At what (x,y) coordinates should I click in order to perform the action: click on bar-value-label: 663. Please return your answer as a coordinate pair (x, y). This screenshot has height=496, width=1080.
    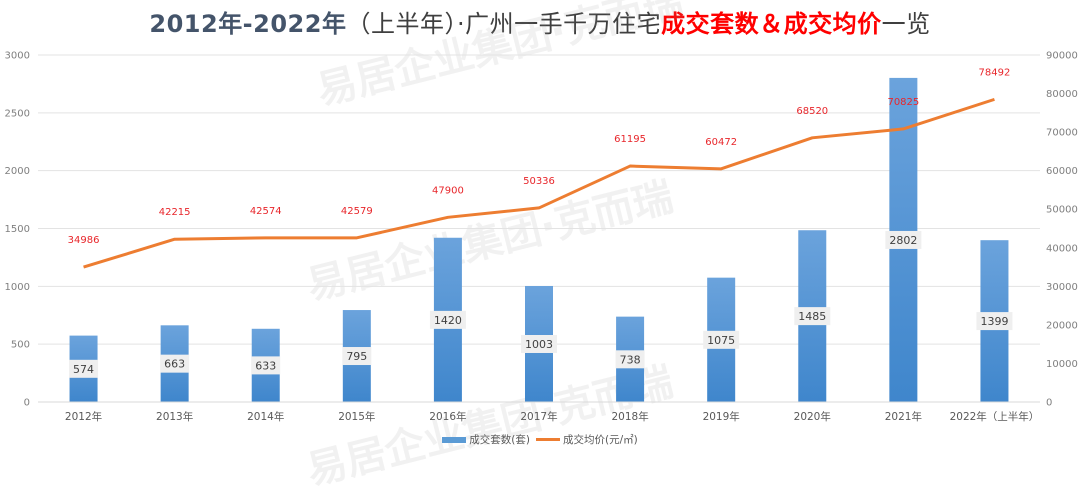
    Looking at the image, I should click on (174, 364).